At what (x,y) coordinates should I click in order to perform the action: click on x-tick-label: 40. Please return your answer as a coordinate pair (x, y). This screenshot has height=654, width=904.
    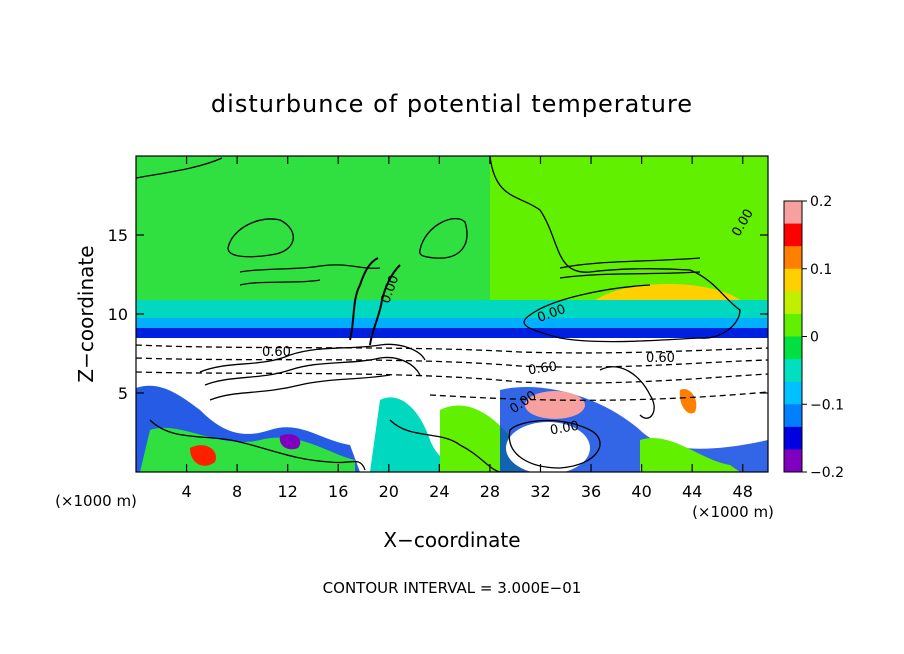
    Looking at the image, I should click on (641, 491).